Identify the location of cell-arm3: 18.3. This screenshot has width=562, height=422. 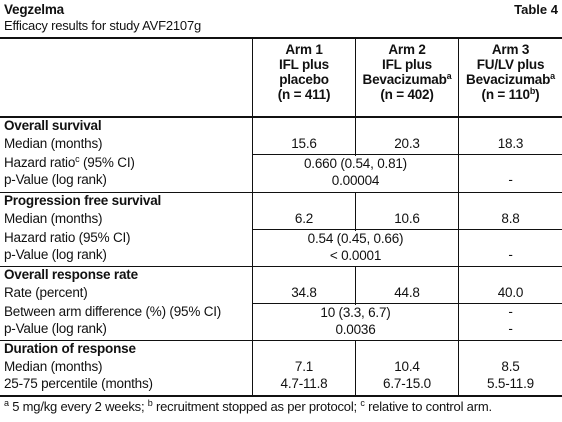
(510, 143).